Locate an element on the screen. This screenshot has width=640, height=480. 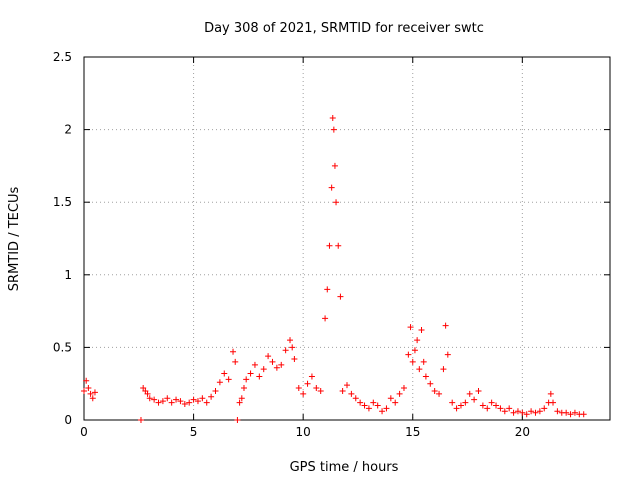
y-tick-label: 1.5 is located at coordinates (62, 202).